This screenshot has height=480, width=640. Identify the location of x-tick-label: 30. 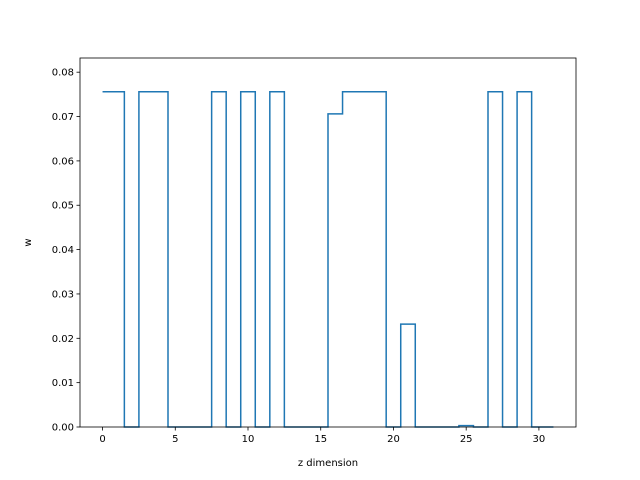
(539, 439).